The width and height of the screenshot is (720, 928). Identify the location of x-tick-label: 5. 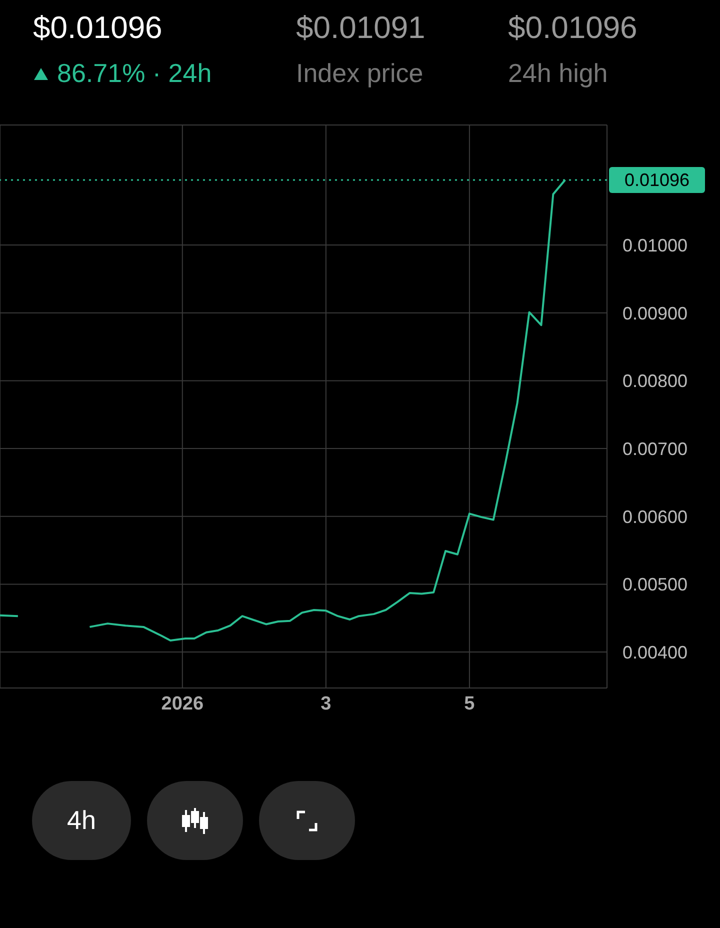
(470, 703).